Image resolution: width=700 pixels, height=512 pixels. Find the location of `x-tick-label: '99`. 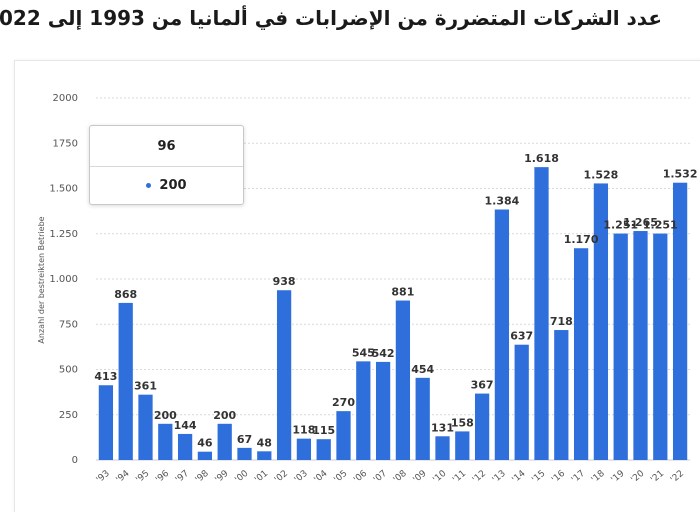

x-tick-label: '99 is located at coordinates (222, 476).